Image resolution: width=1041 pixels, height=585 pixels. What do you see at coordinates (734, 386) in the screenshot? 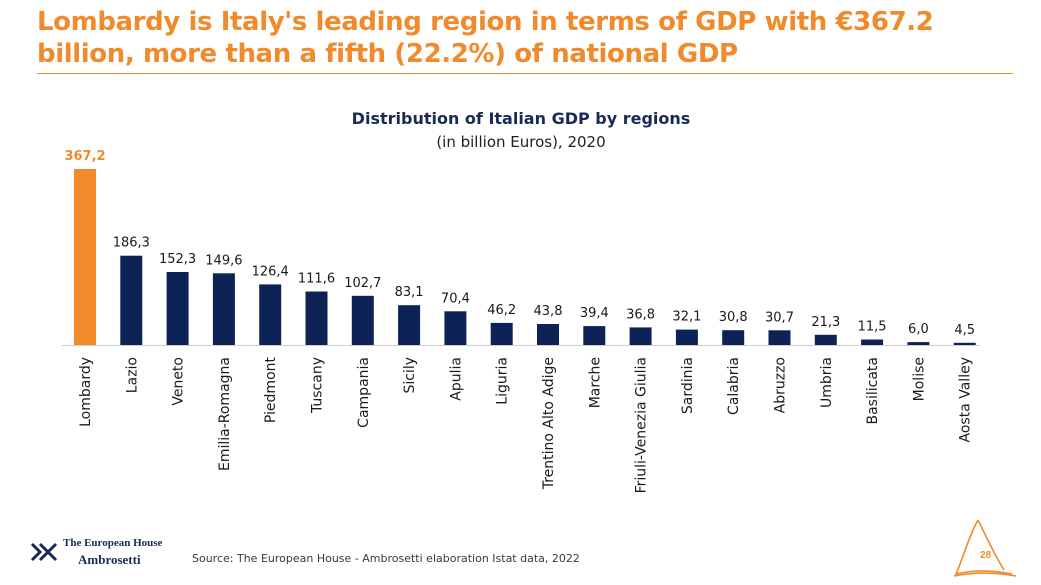
I see `category-label-calabria: Calabria` at bounding box center [734, 386].